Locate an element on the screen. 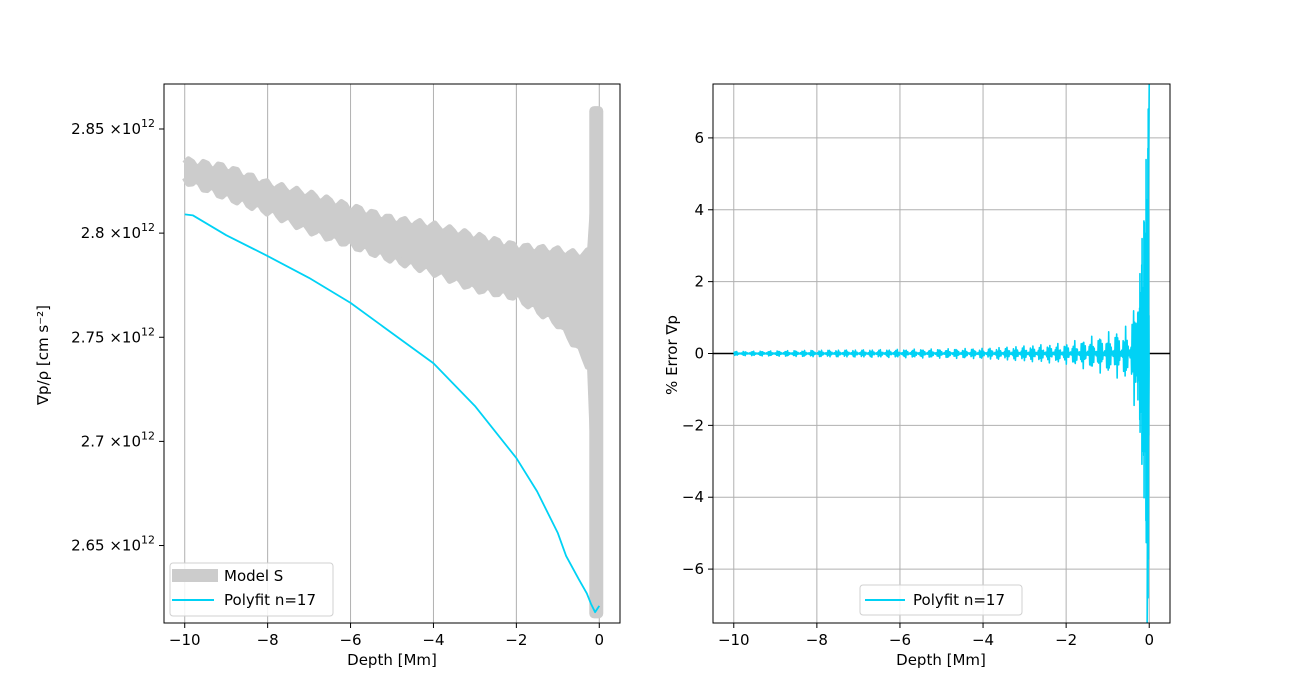  left-x-tick-label: −2 is located at coordinates (516, 640).